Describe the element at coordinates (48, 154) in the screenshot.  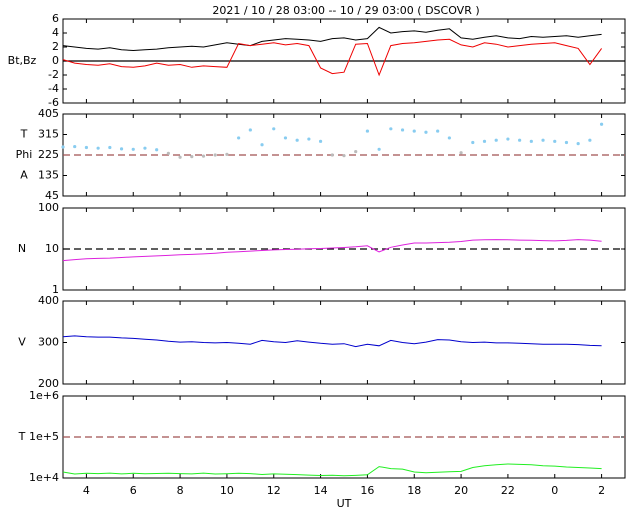
I see `y-tick-label: 225` at that location.